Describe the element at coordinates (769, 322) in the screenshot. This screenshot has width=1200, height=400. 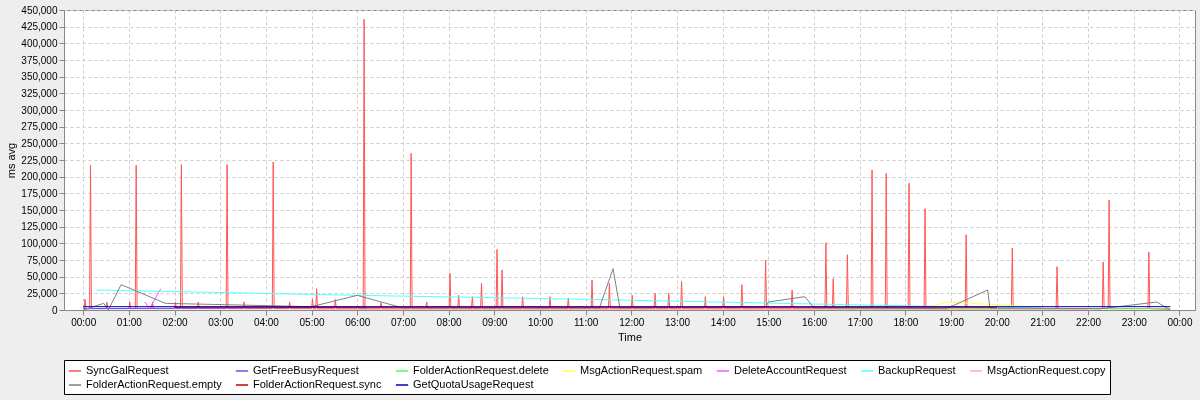
I see `x-tick-label: 15:00` at that location.